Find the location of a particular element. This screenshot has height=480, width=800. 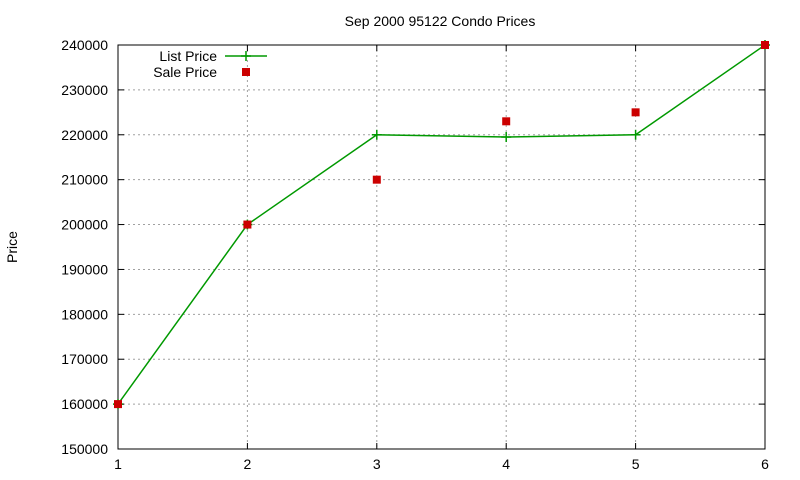

x-tick-label: 4 is located at coordinates (506, 464).